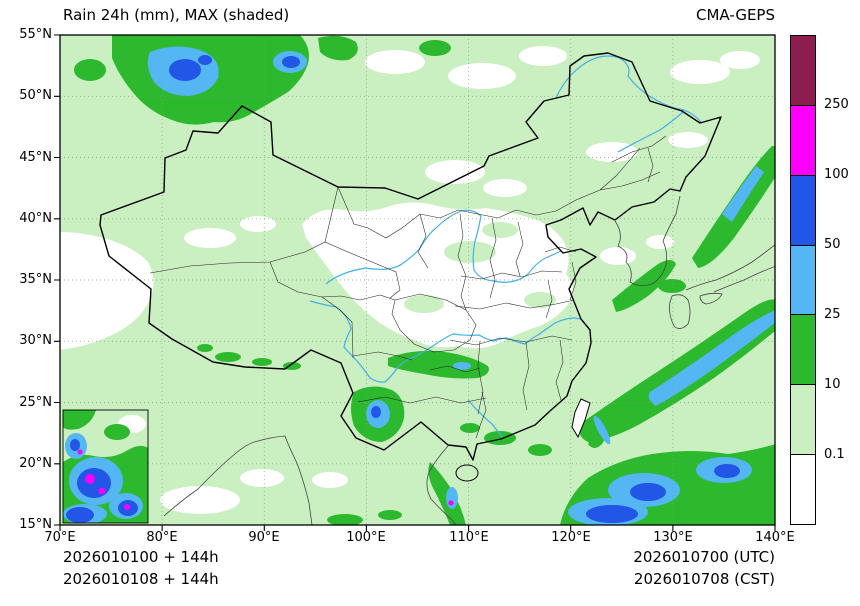 The width and height of the screenshot is (860, 606). What do you see at coordinates (238, 480) in the screenshot?
I see `bay-of-bengal-coast` at bounding box center [238, 480].